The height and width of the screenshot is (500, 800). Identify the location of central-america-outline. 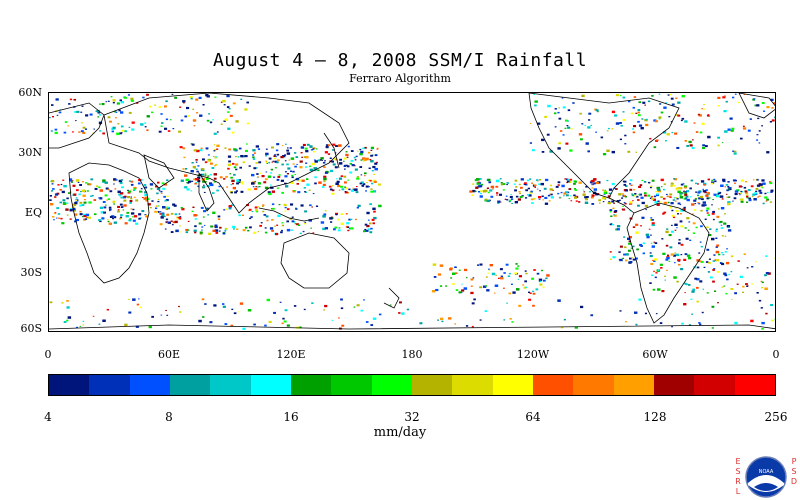
(621, 205).